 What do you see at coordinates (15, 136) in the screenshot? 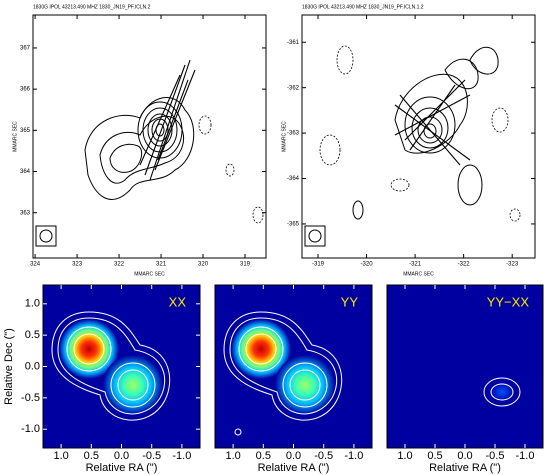
I see `y-axis-label: MMARC SEC` at bounding box center [15, 136].